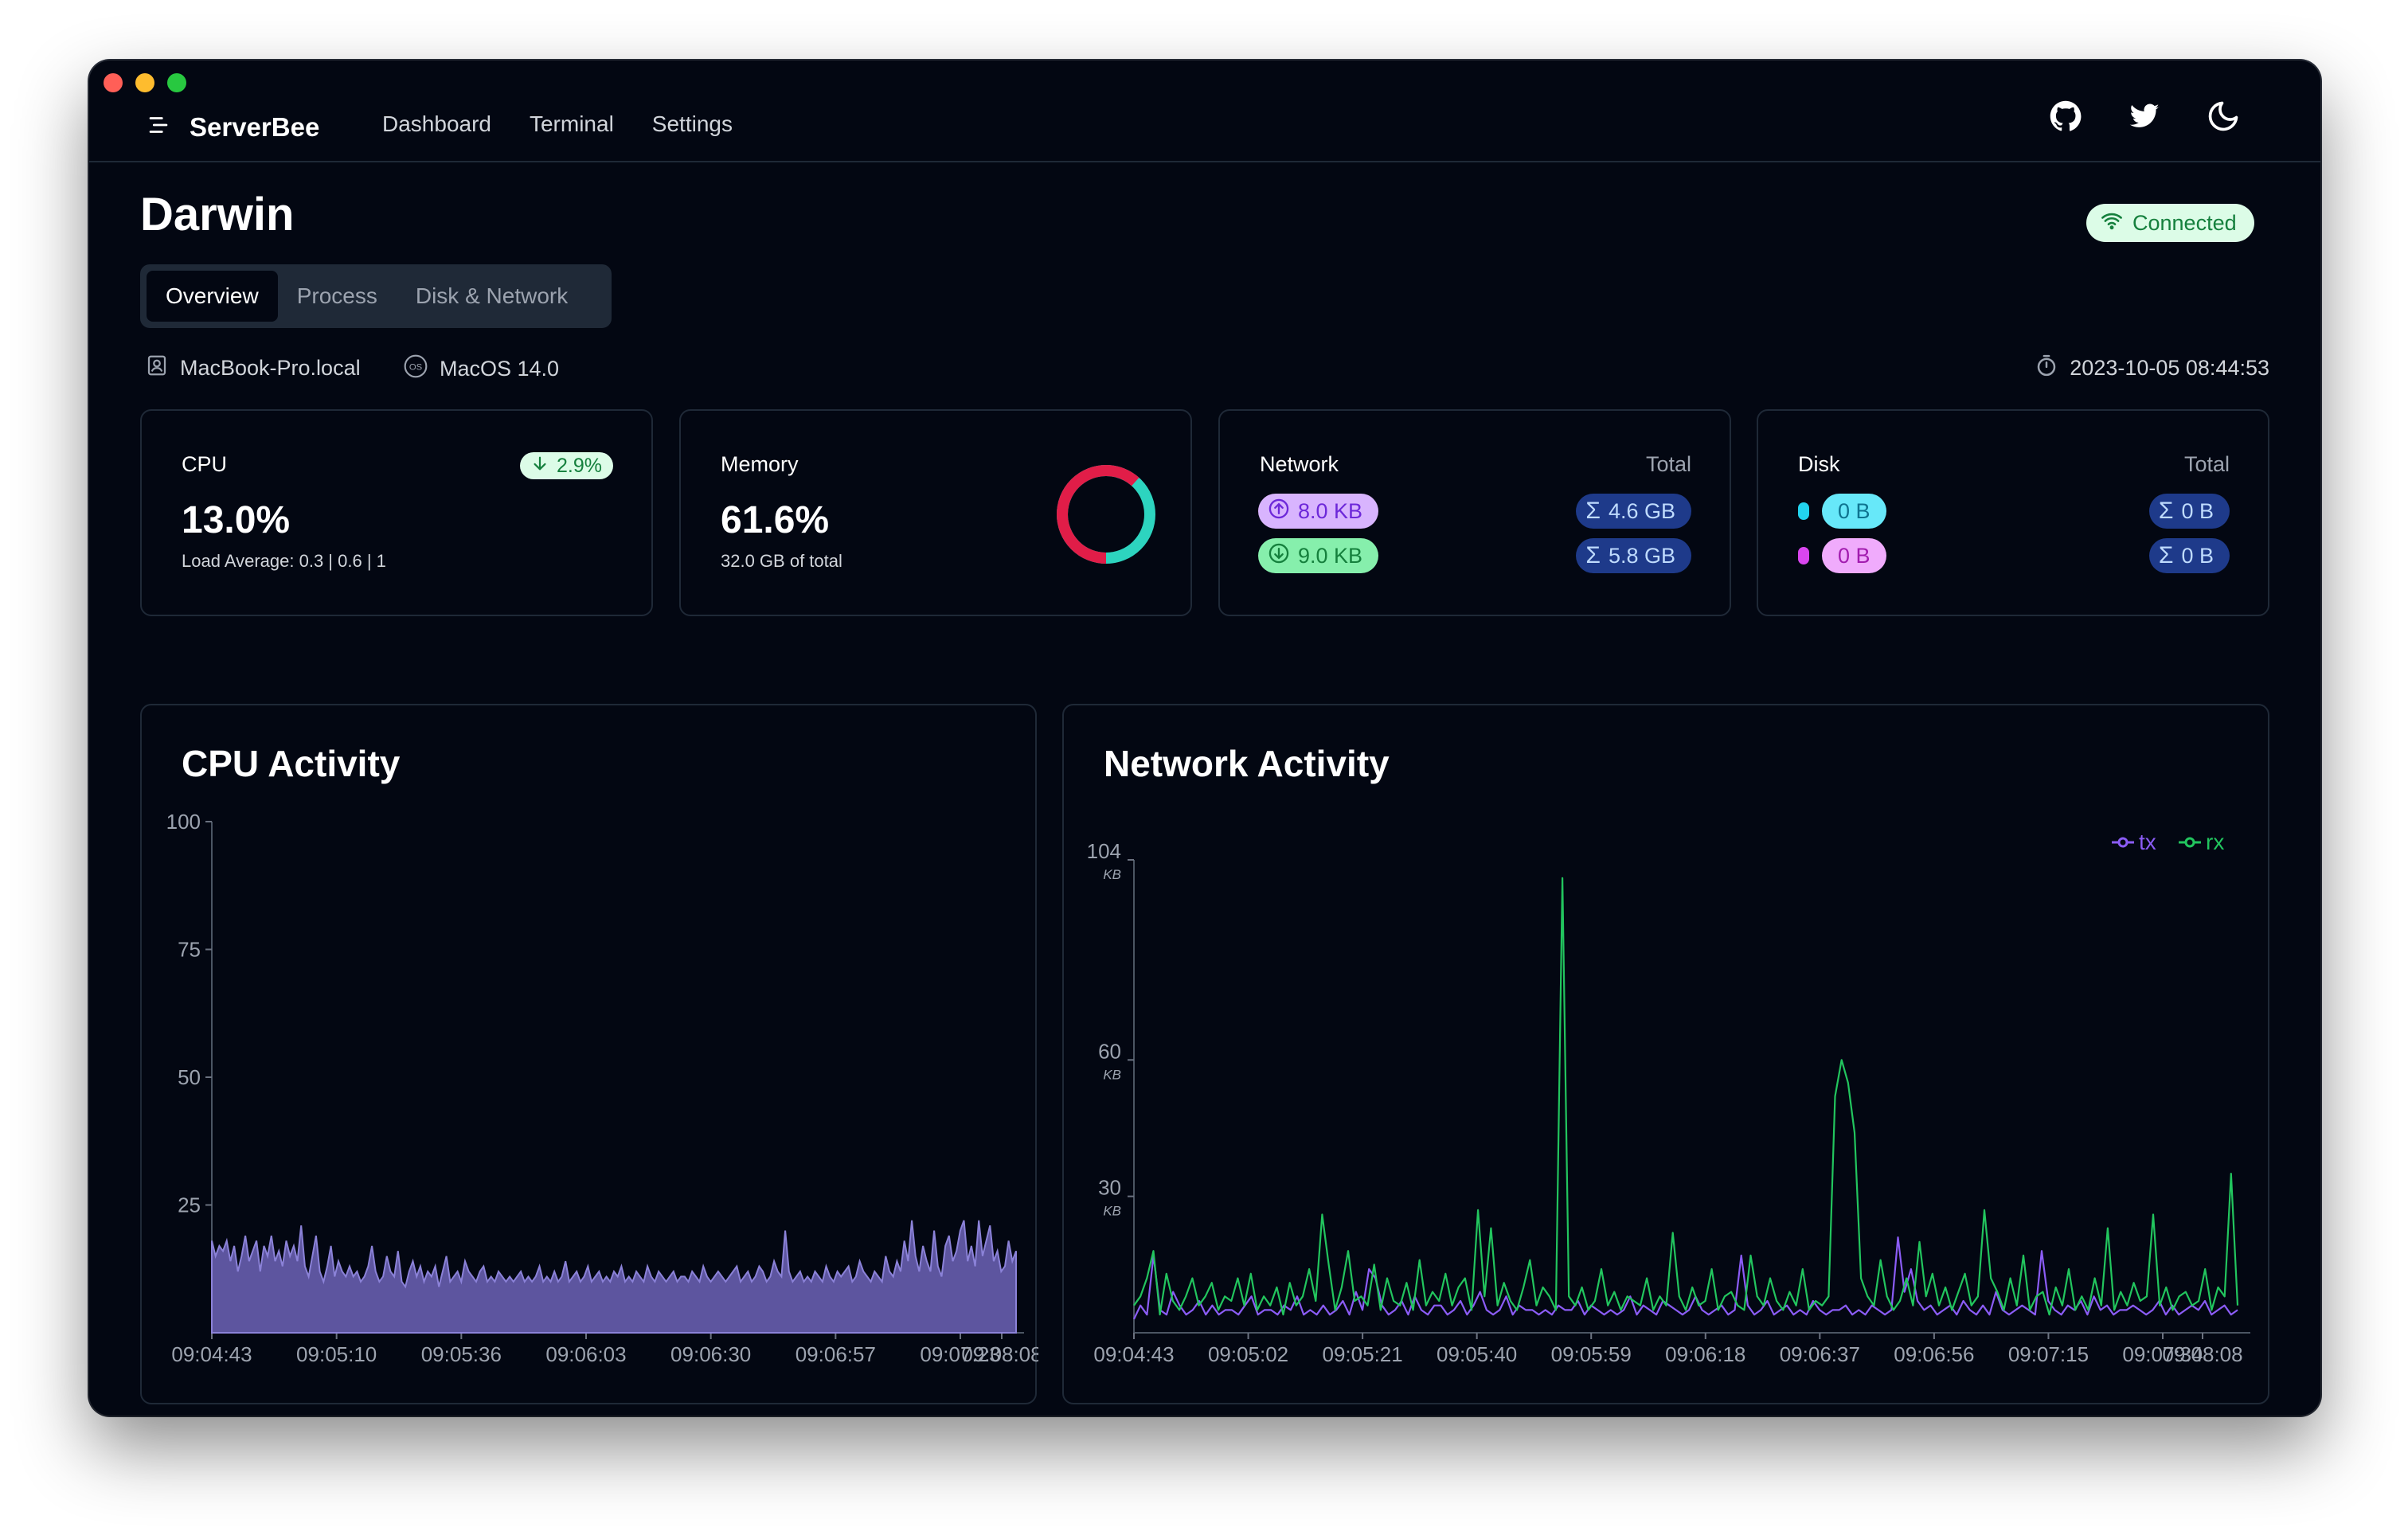  I want to click on cpu-x-tick-label: 09:06:03, so click(585, 1354).